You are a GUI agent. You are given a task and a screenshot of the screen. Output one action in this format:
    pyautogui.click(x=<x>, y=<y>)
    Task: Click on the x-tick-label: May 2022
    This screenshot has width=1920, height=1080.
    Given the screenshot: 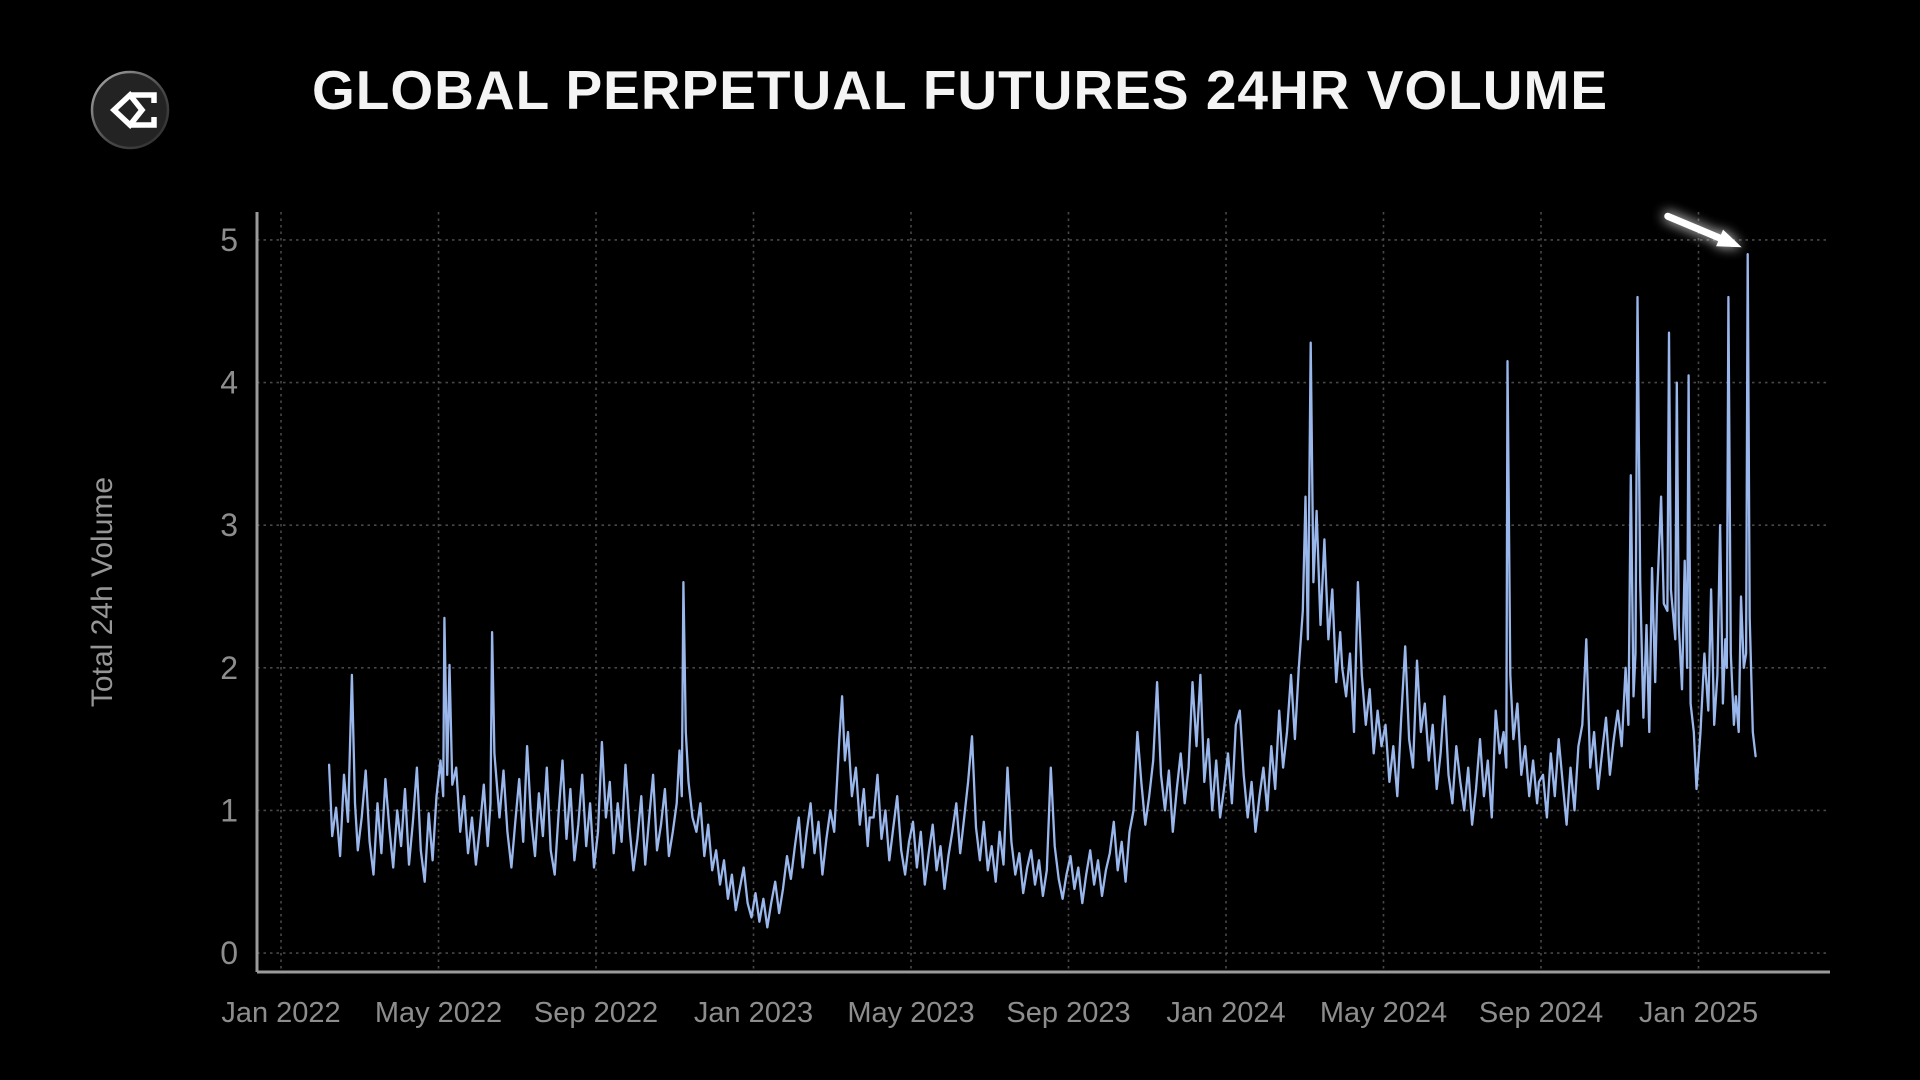 What is the action you would take?
    pyautogui.click(x=438, y=1013)
    